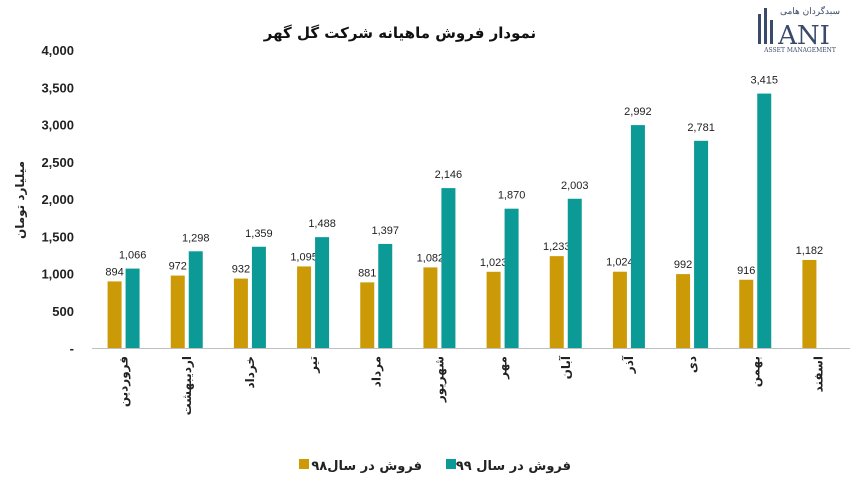  What do you see at coordinates (367, 273) in the screenshot?
I see `data-label-1398: 881` at bounding box center [367, 273].